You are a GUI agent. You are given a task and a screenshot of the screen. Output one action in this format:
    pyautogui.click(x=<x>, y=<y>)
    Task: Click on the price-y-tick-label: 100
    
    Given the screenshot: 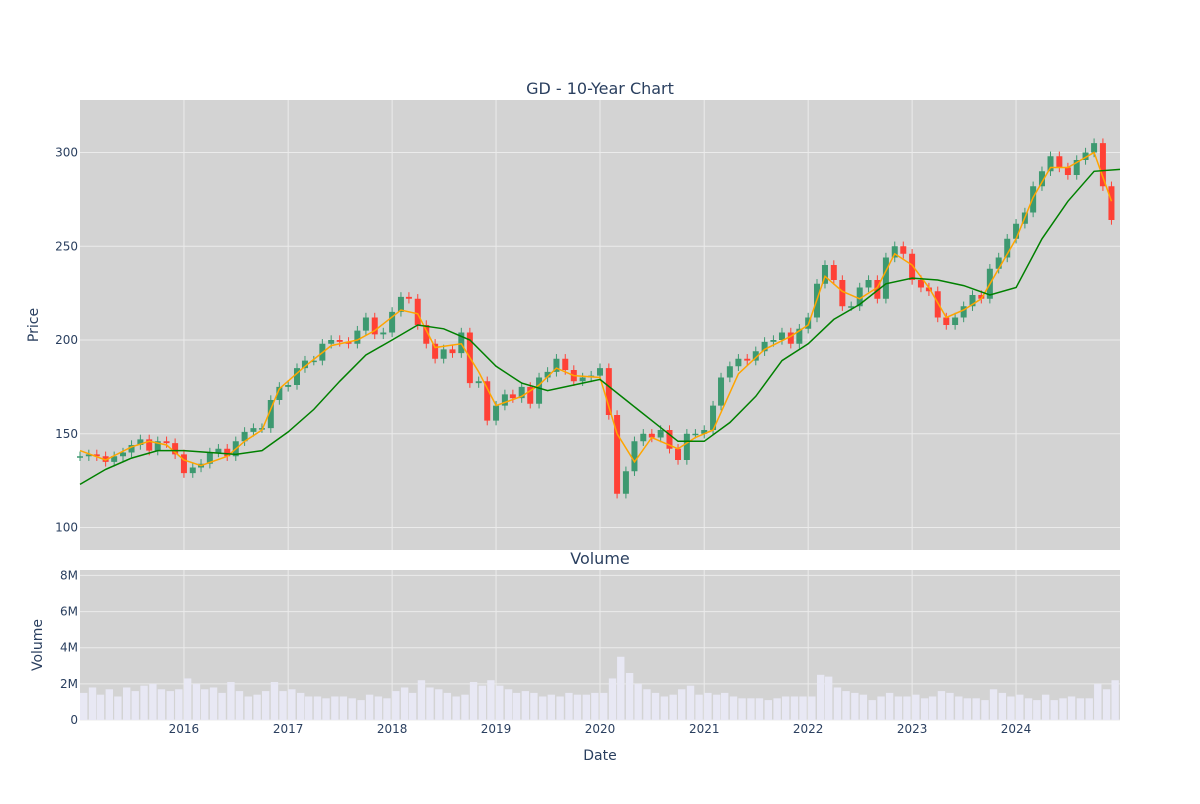 What is the action you would take?
    pyautogui.click(x=66, y=528)
    